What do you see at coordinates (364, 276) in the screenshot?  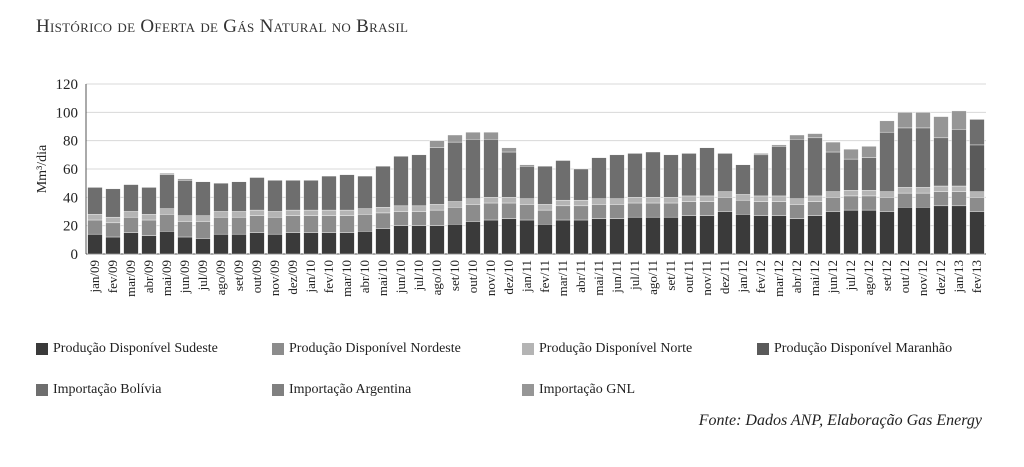 I see `x-tick-label: abr/10` at bounding box center [364, 276].